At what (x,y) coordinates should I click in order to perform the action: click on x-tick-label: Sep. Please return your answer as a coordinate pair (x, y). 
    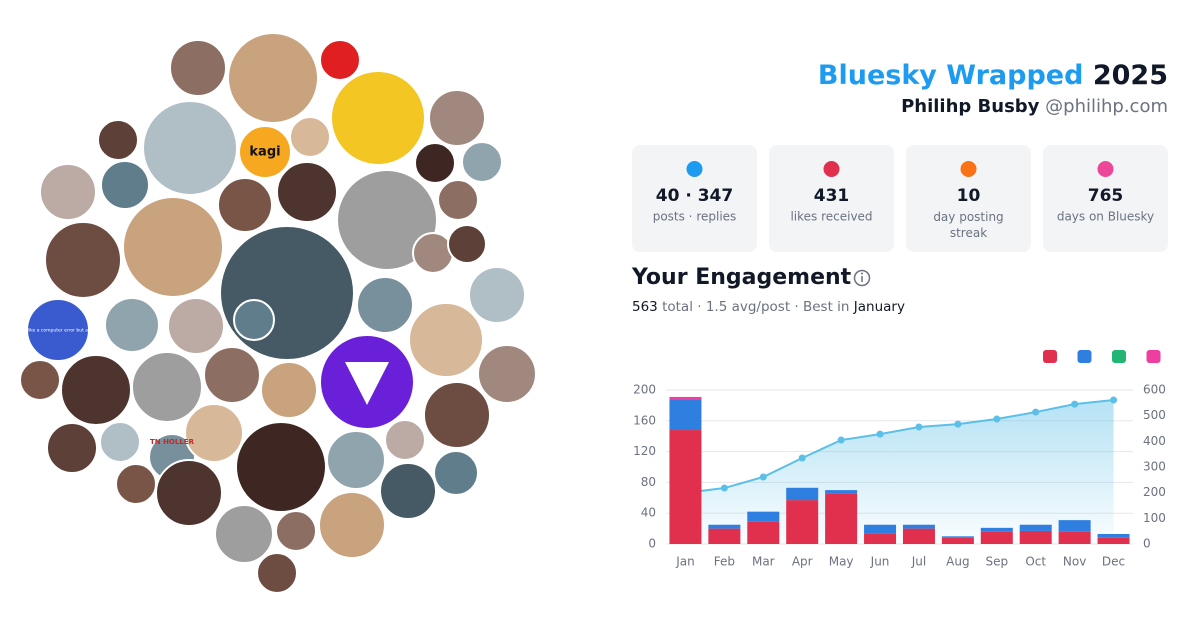
    Looking at the image, I should click on (996, 562).